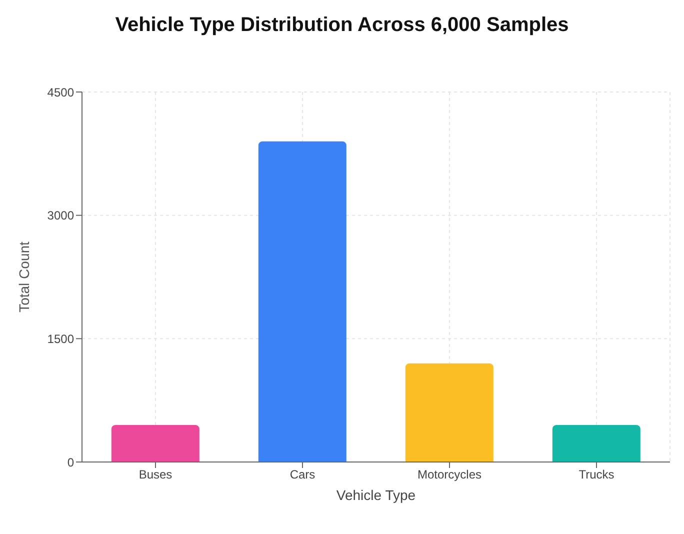 The height and width of the screenshot is (534, 684). Describe the element at coordinates (155, 475) in the screenshot. I see `x-tick-label: Buses` at that location.